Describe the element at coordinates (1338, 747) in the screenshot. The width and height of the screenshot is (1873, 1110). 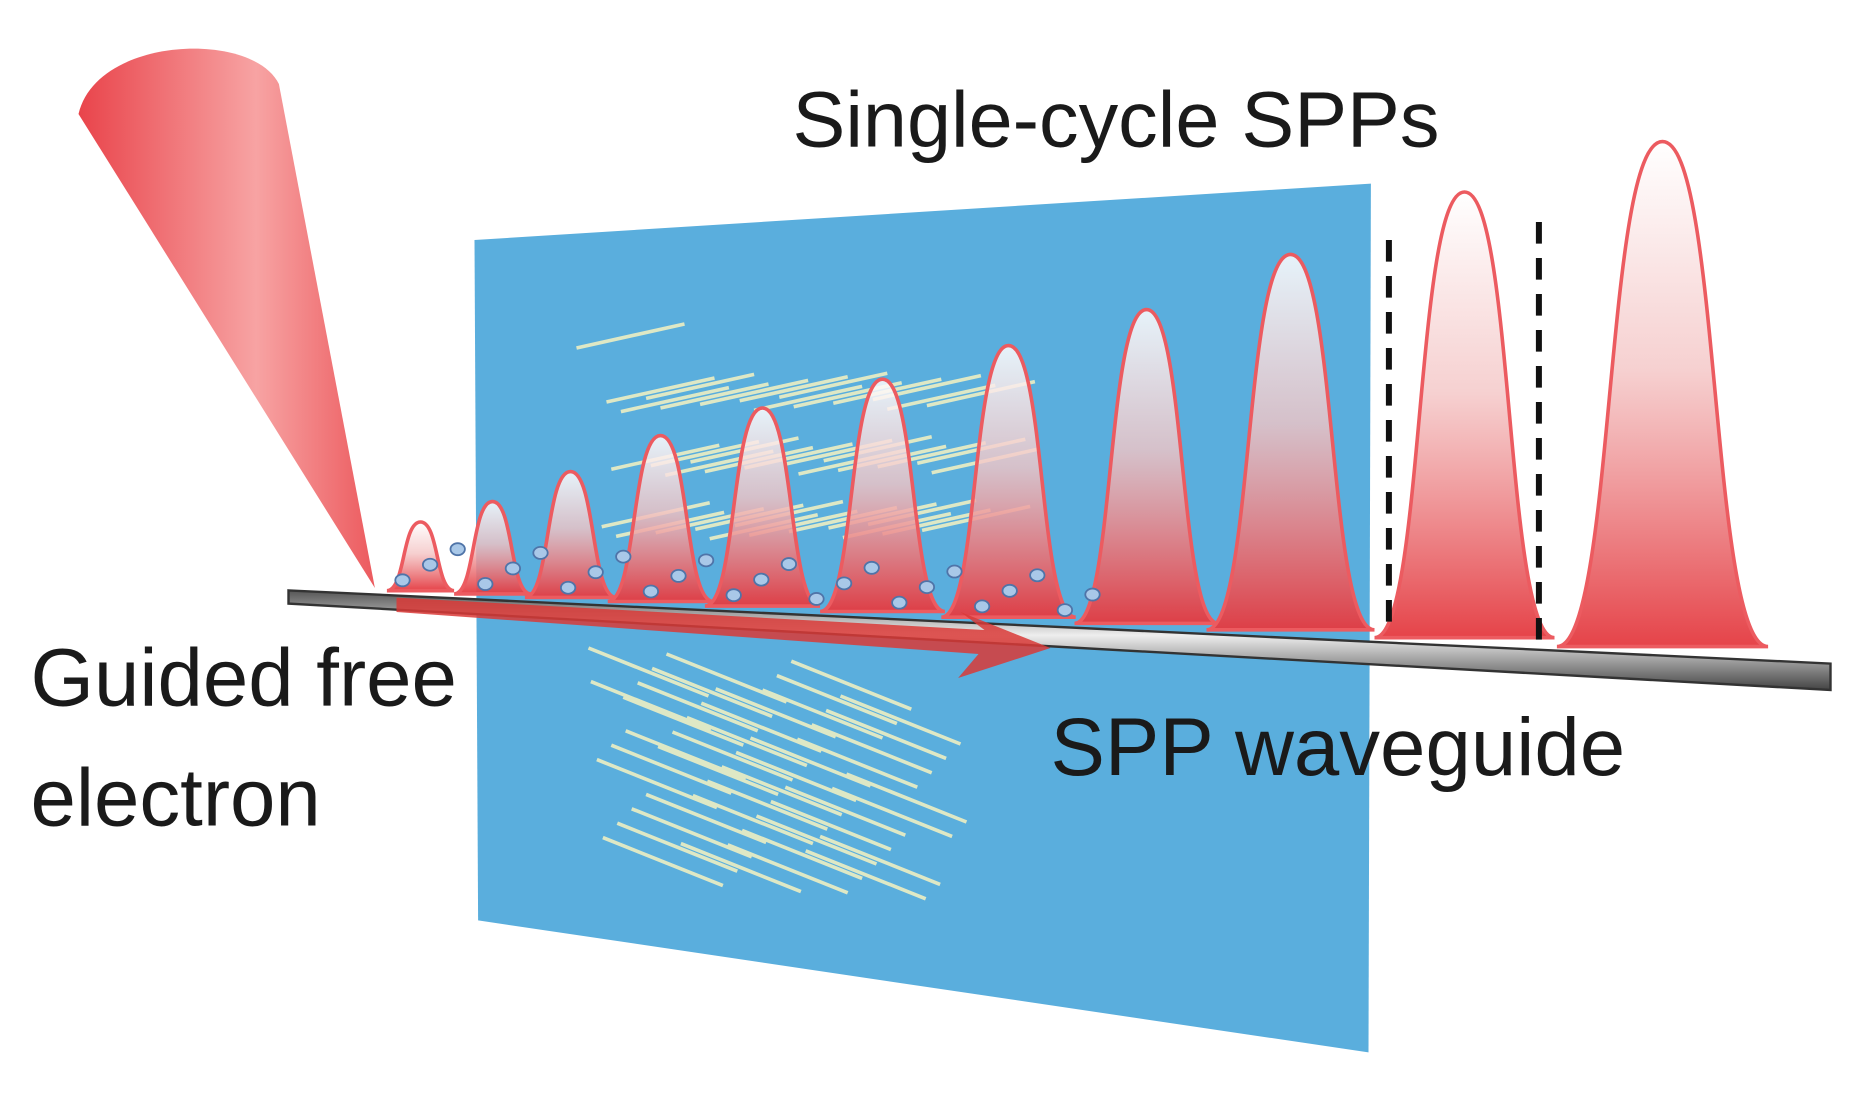
I see `waveguide-label: SPP waveguide` at that location.